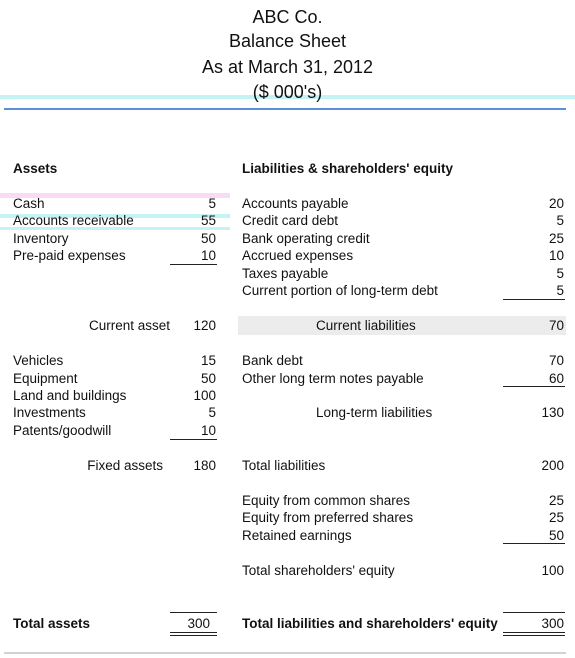 Image resolution: width=575 pixels, height=658 pixels. Describe the element at coordinates (204, 395) in the screenshot. I see `asset-value: 100` at that location.